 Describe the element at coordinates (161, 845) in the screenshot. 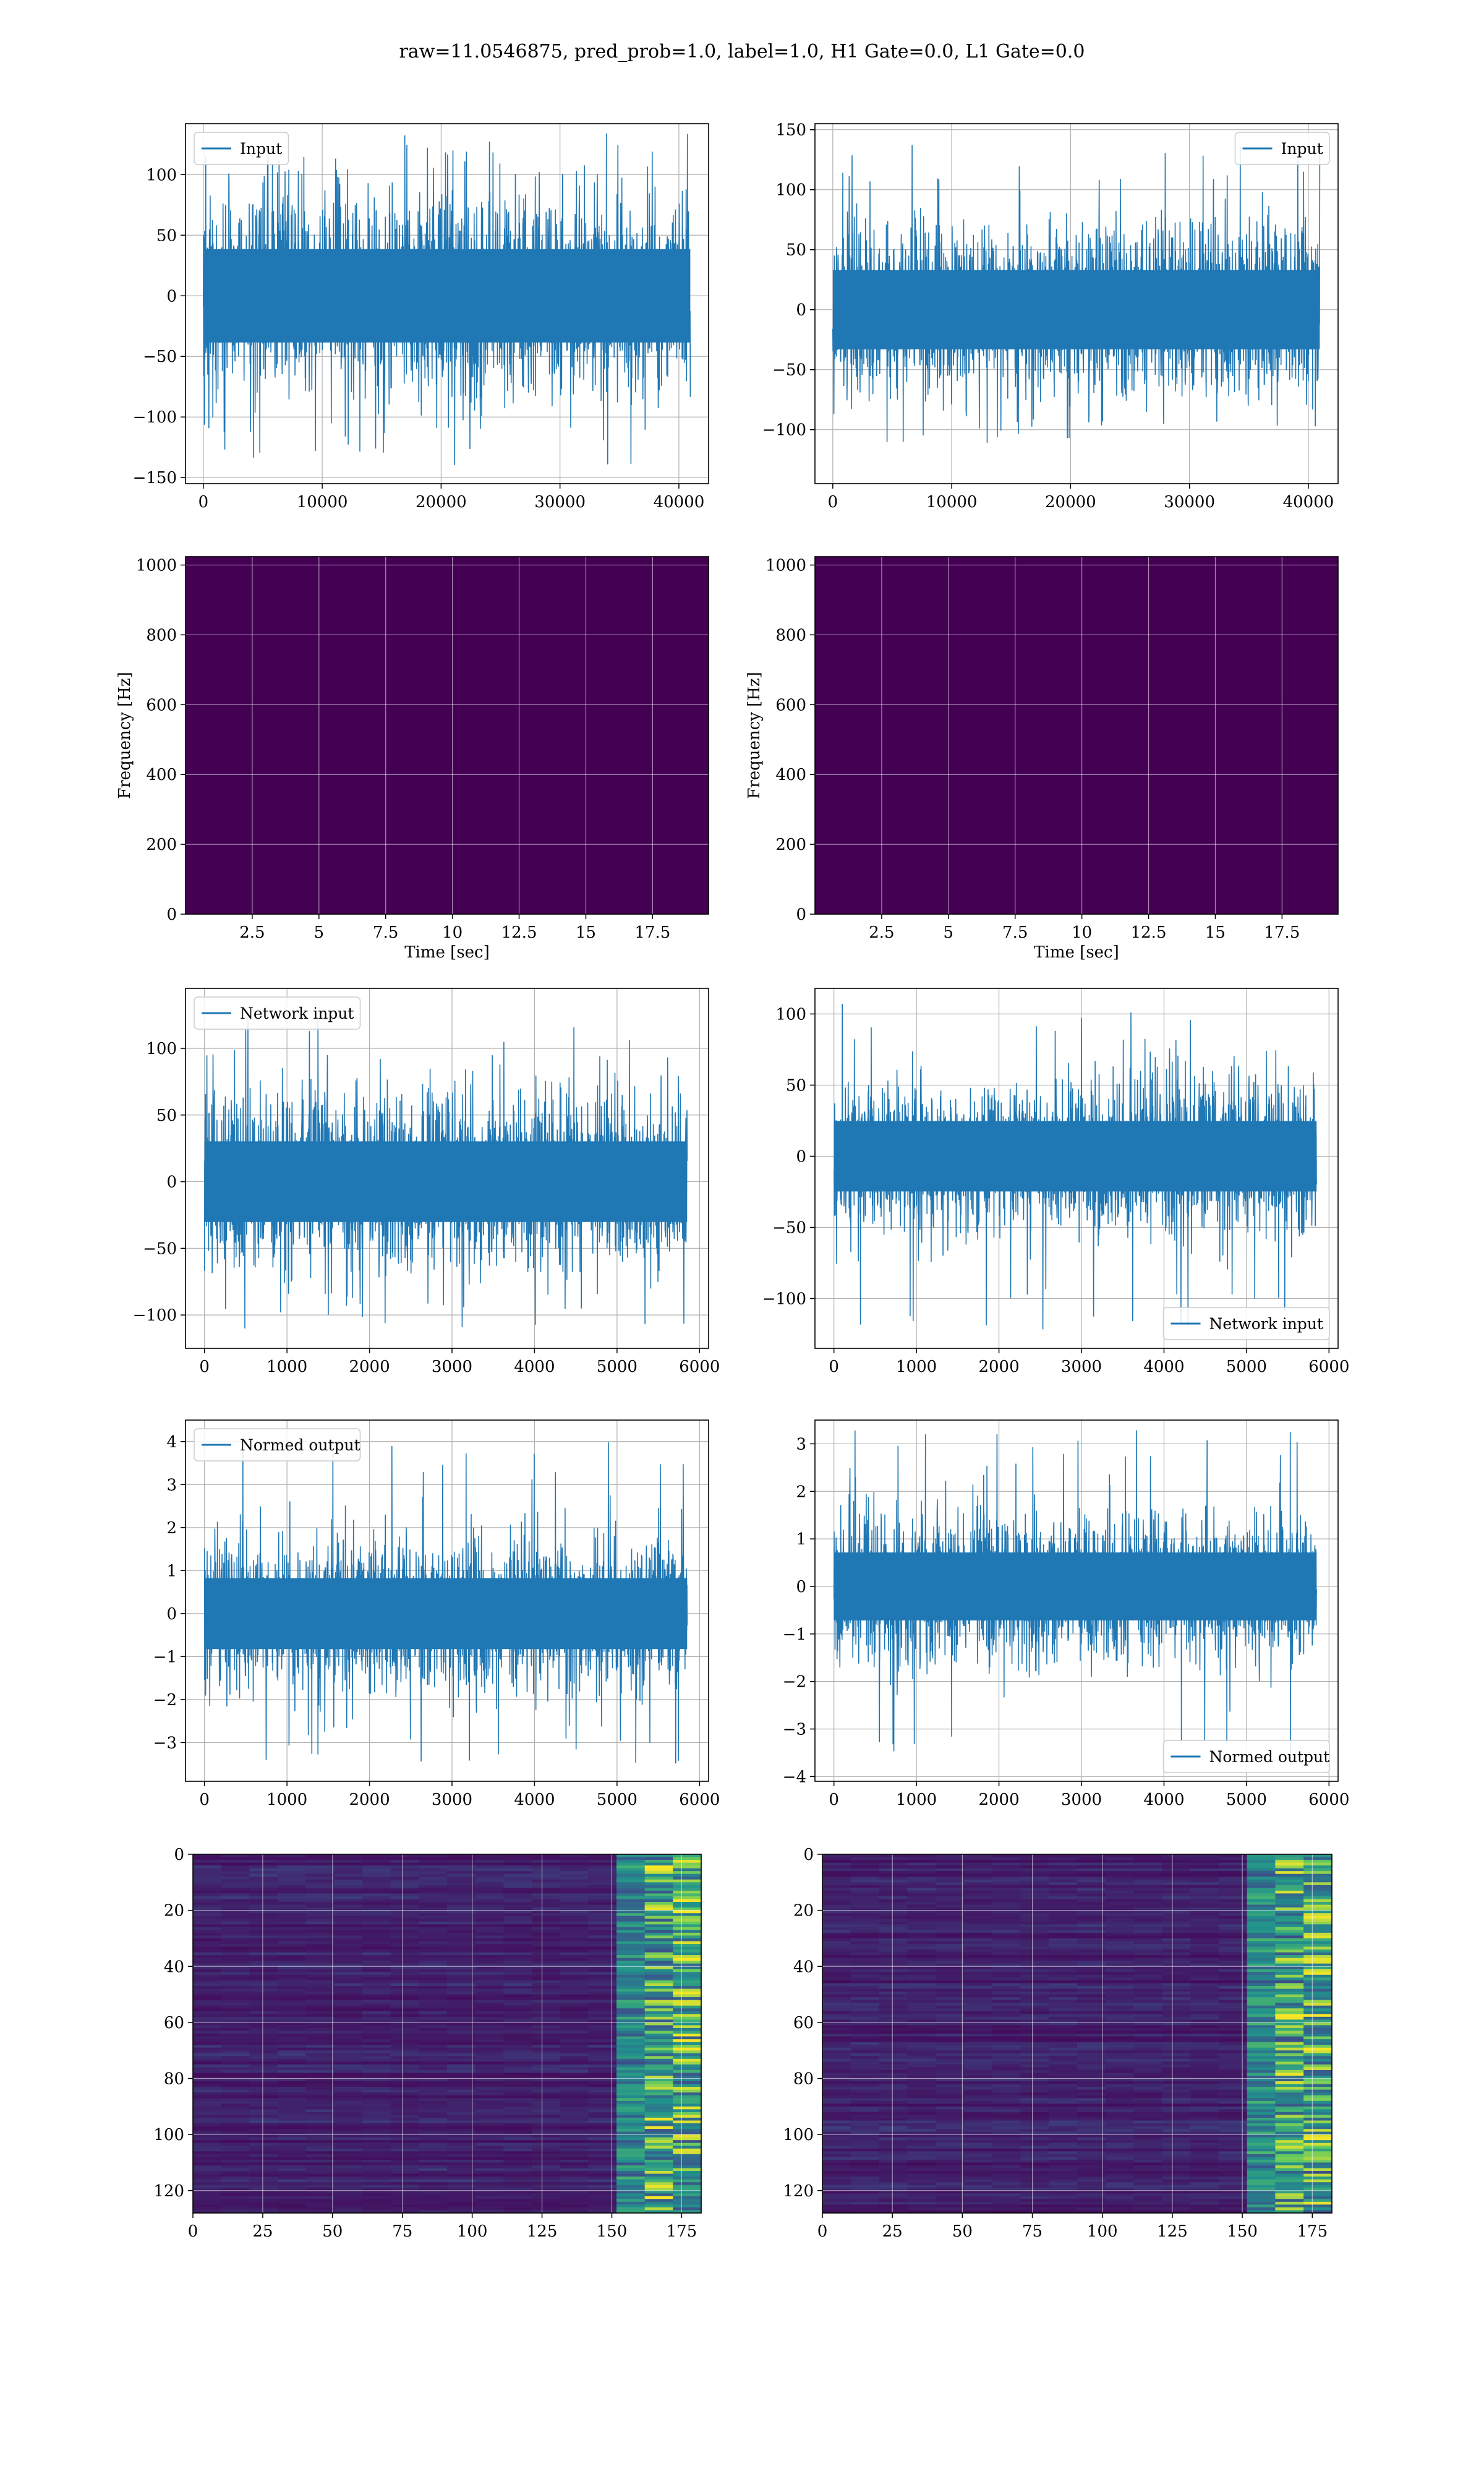

I see `y-tick-label: 200` at that location.